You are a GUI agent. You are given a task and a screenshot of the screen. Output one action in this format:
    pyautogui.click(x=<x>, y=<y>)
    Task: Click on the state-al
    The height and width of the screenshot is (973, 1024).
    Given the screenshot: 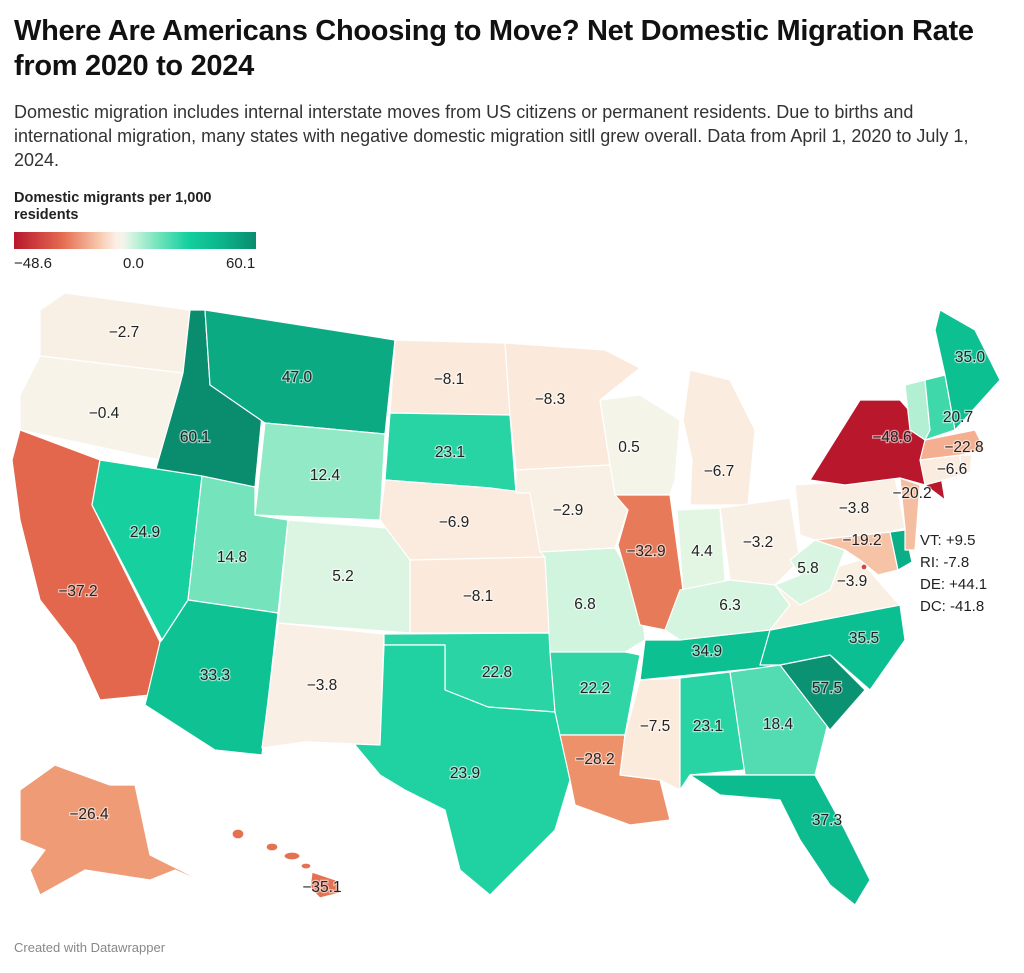 What is the action you would take?
    pyautogui.click(x=712, y=731)
    